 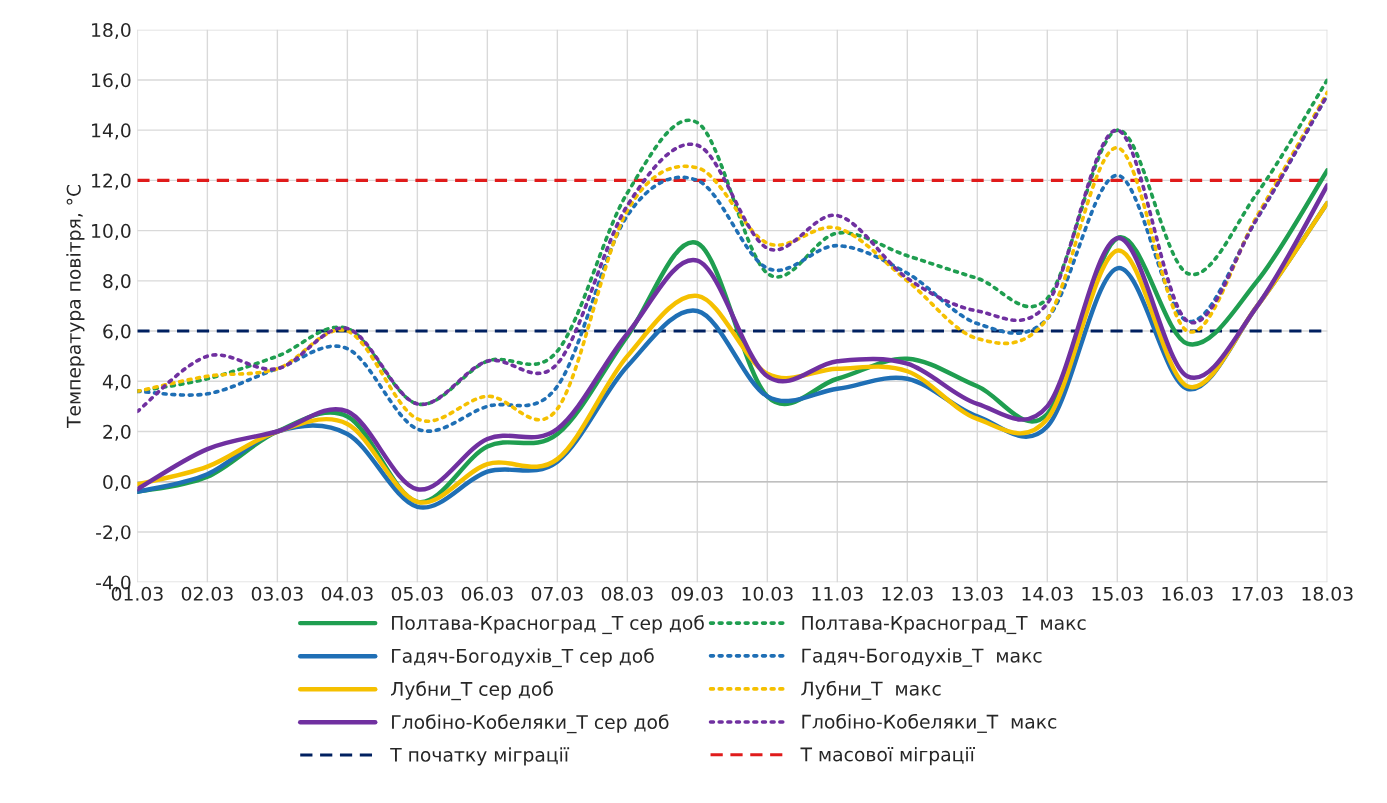 What do you see at coordinates (117, 483) in the screenshot?
I see `y-tick-label: 0,0` at bounding box center [117, 483].